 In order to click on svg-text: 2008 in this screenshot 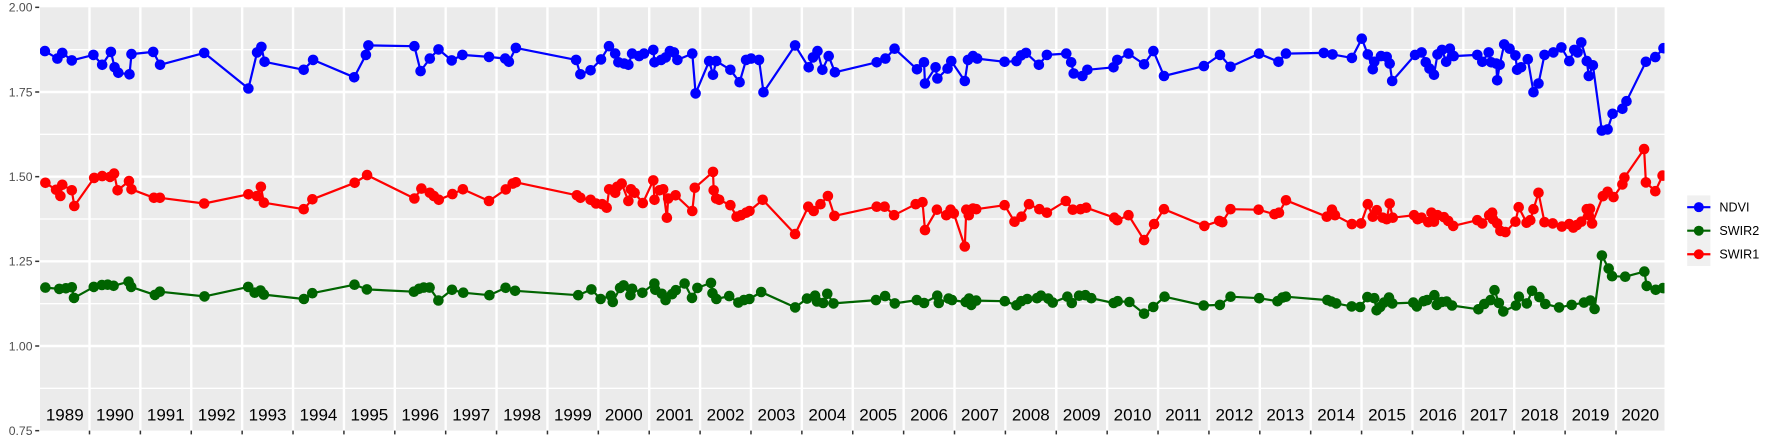, I will do `click(1031, 414)`.